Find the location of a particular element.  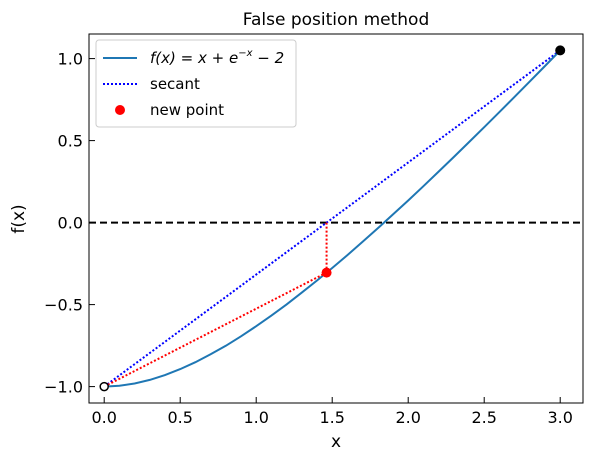

x-tick-label-5: 2.5 is located at coordinates (483, 417).